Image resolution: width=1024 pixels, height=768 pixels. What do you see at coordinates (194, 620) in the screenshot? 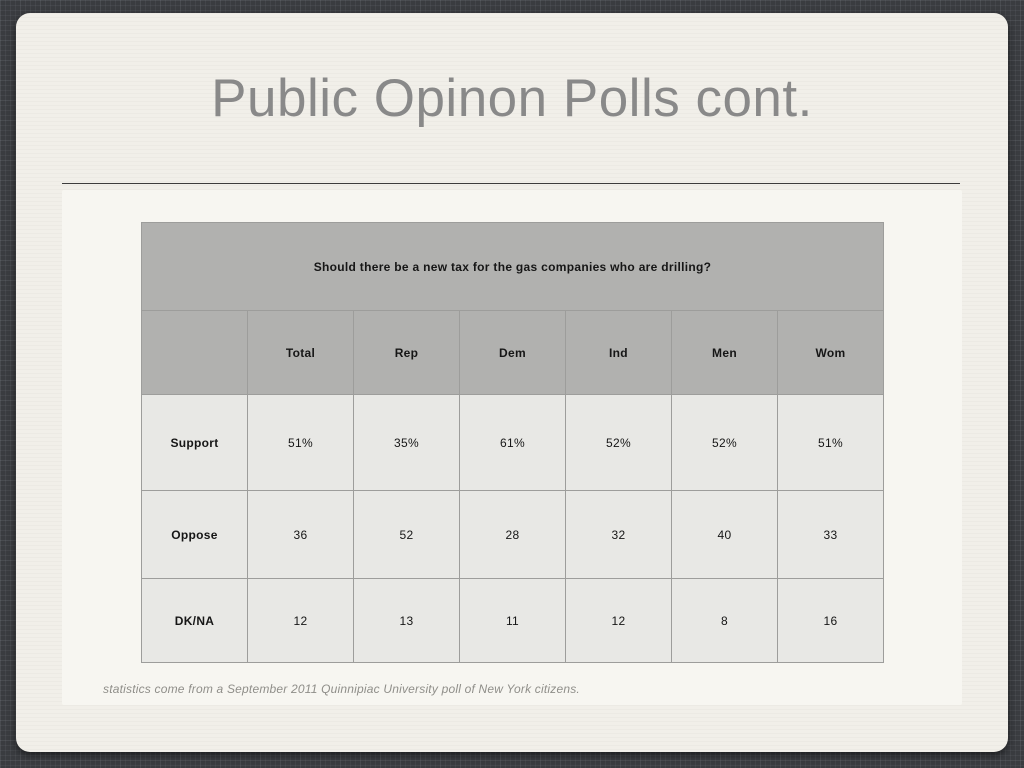
I see `row-label-dkna: DK/NA` at bounding box center [194, 620].